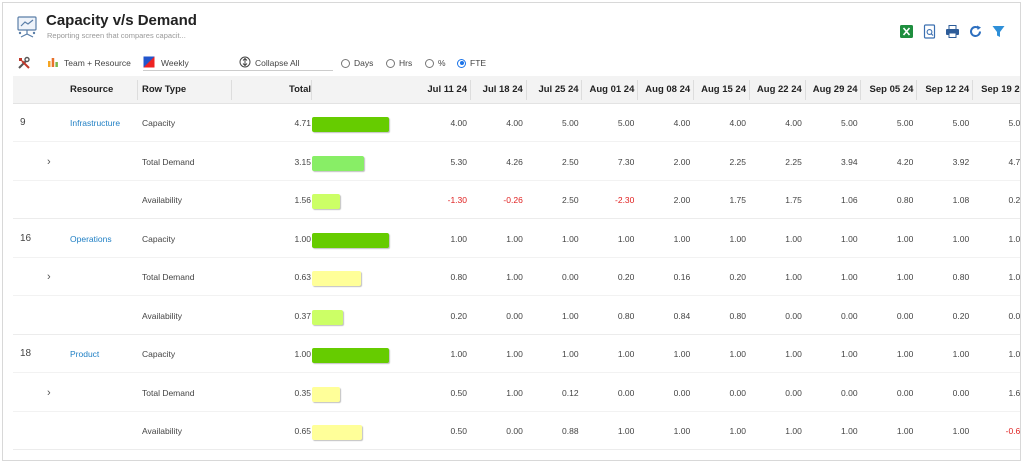 The height and width of the screenshot is (464, 1024). What do you see at coordinates (149, 63) in the screenshot?
I see `calendar-icon` at bounding box center [149, 63].